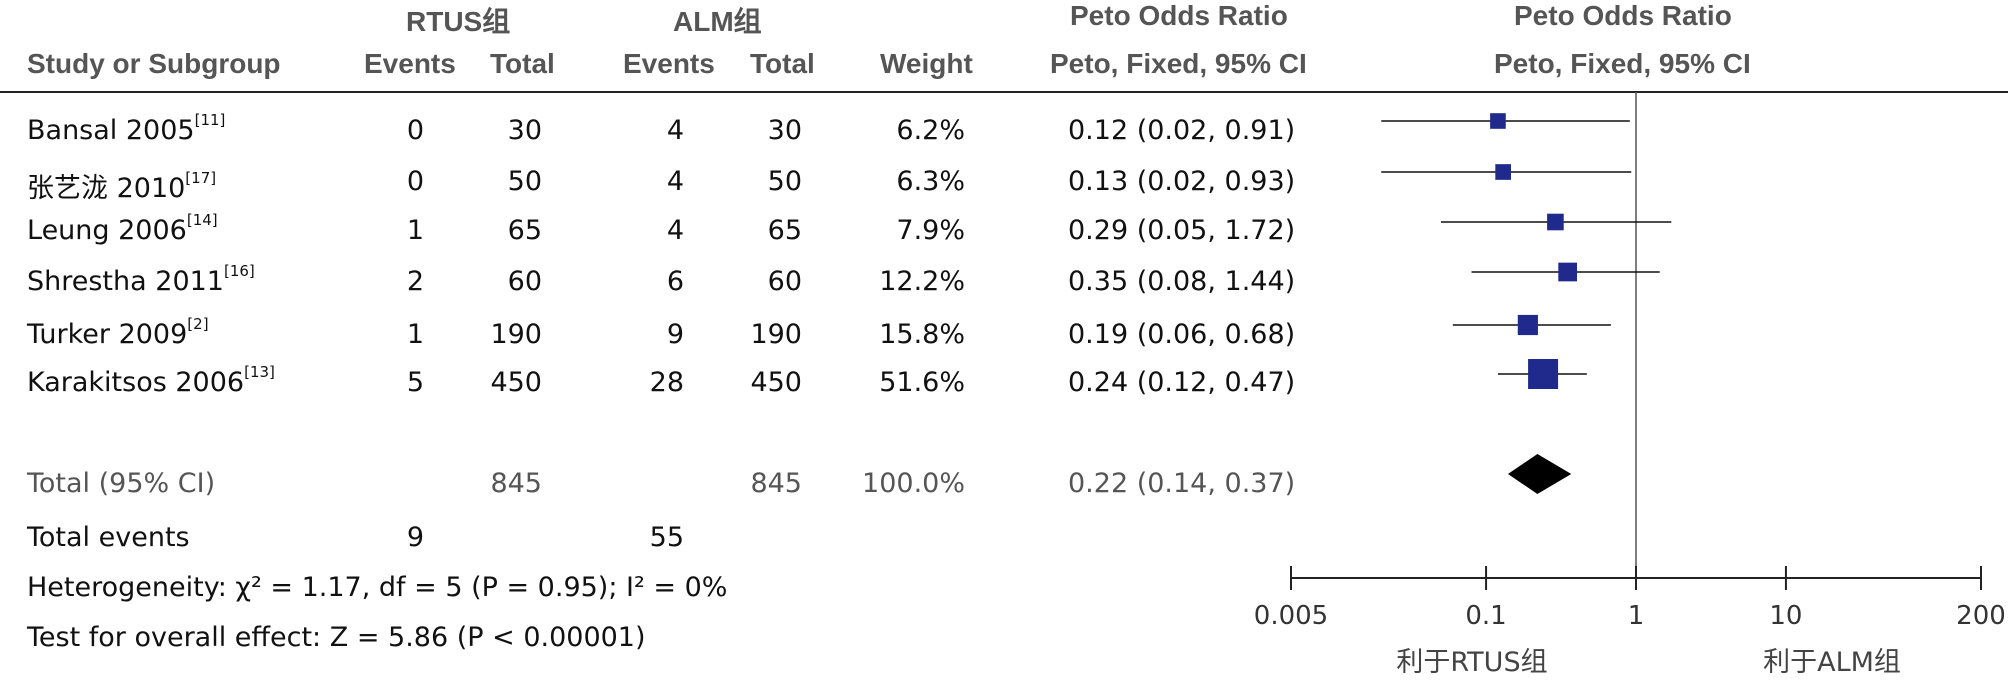 The height and width of the screenshot is (682, 2008). Describe the element at coordinates (415, 281) in the screenshot. I see `events1-value: 2` at that location.